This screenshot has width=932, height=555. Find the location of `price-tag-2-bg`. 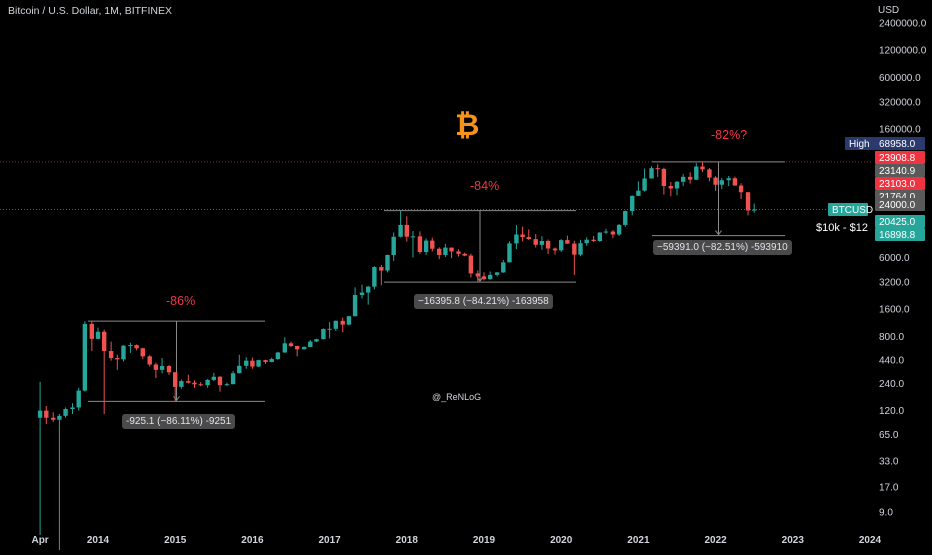

price-tag-2-bg is located at coordinates (900, 170).